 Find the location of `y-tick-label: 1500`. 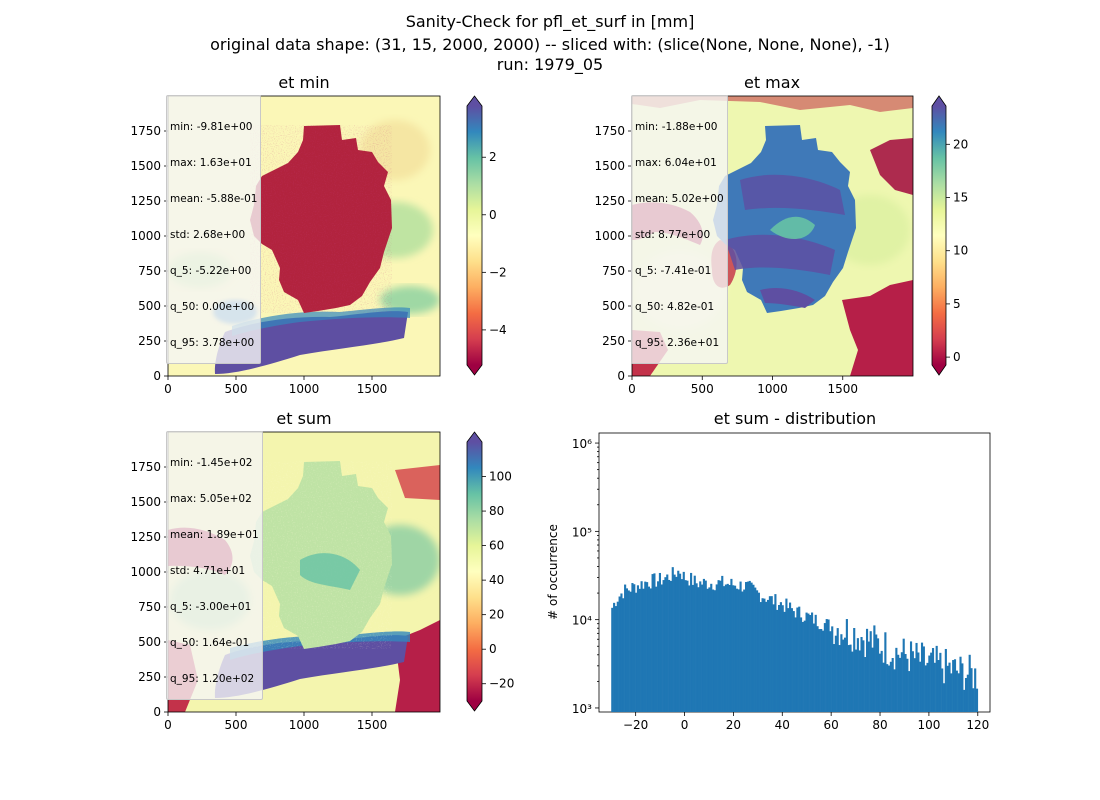

y-tick-label: 1500 is located at coordinates (145, 502).